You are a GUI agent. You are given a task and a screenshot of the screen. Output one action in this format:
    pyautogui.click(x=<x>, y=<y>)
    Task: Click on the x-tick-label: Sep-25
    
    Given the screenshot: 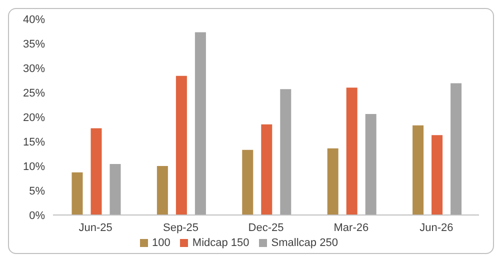 What is the action you would take?
    pyautogui.click(x=181, y=228)
    